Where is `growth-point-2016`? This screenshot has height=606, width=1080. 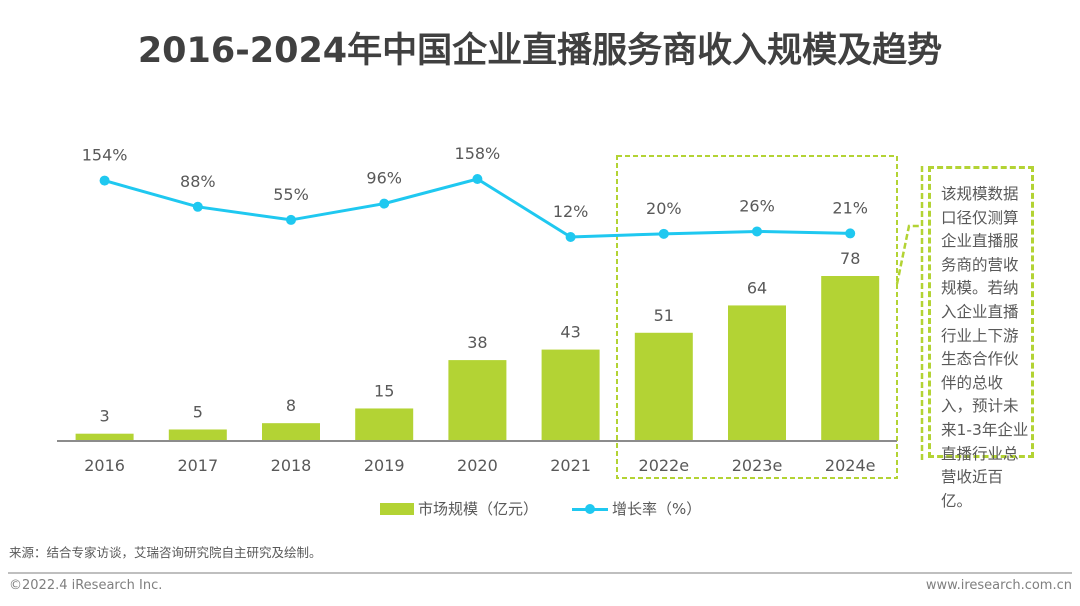 growth-point-2016 is located at coordinates (104, 180).